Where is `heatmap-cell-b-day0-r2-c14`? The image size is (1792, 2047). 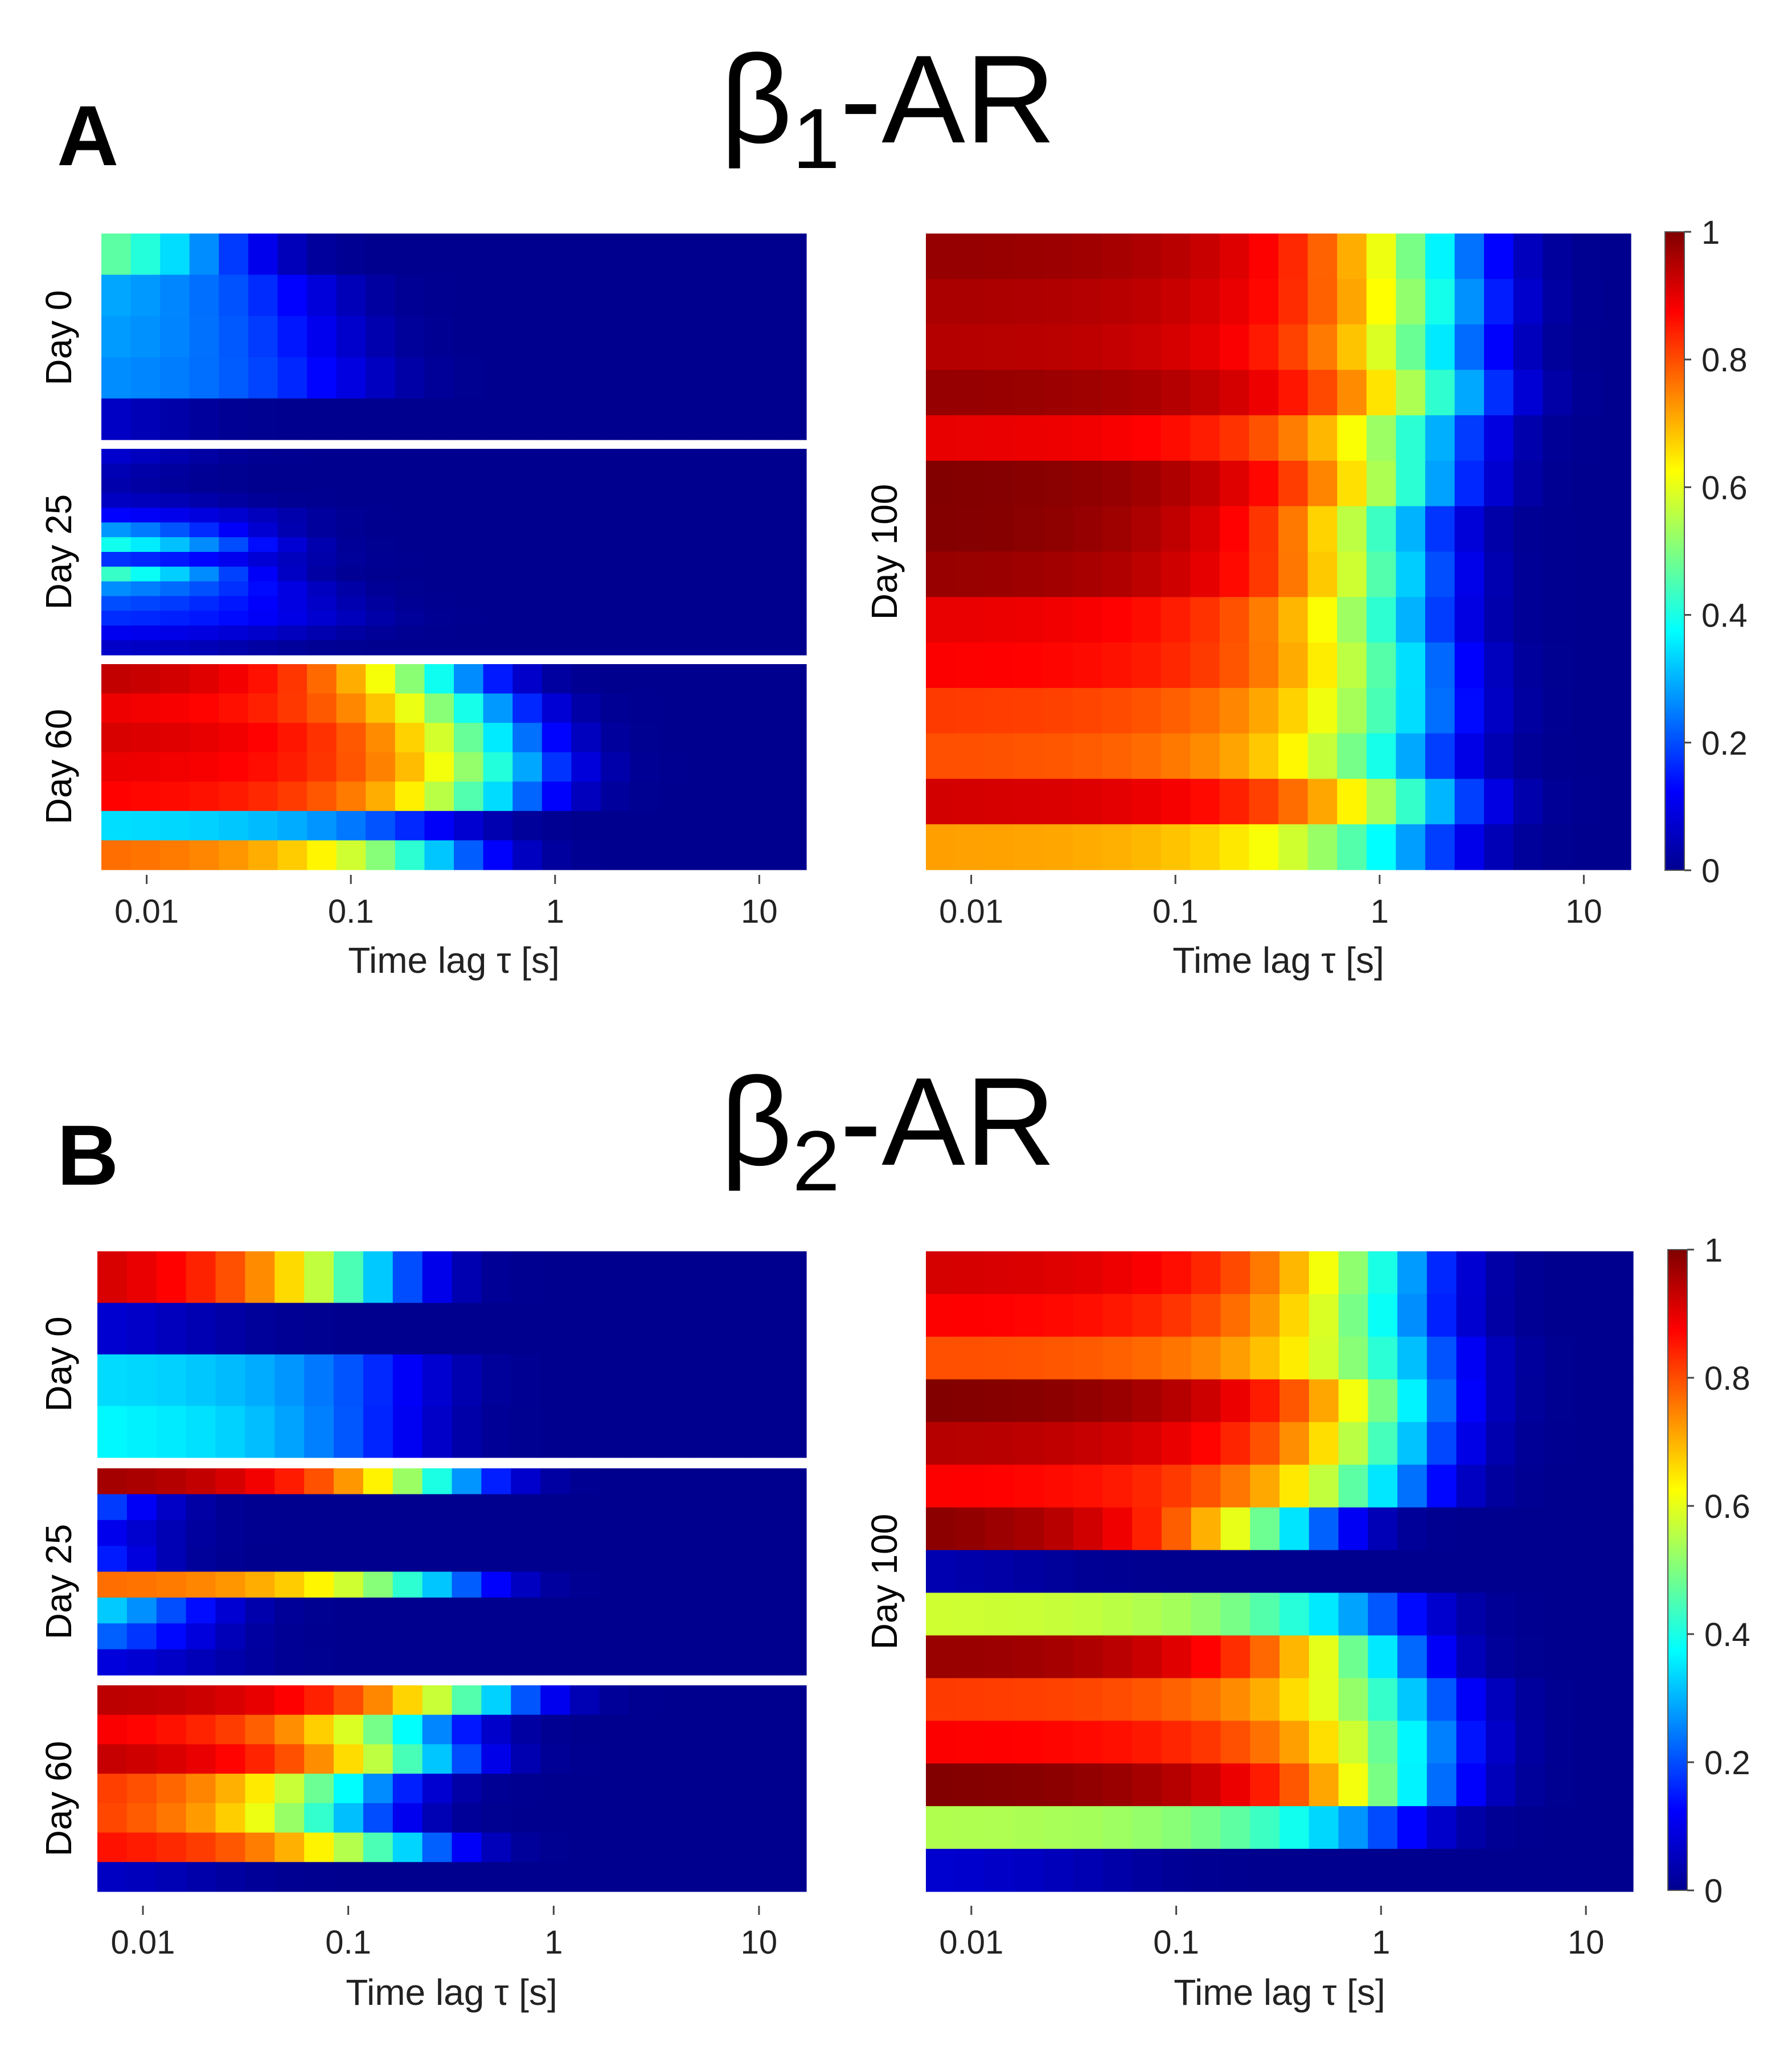 heatmap-cell-b-day0-r2-c14 is located at coordinates (526, 1380).